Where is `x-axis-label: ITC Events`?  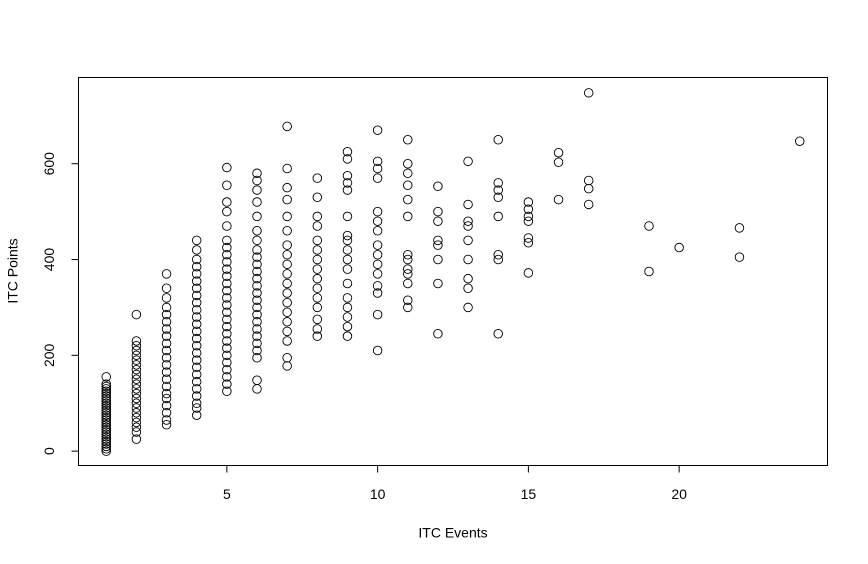 x-axis-label: ITC Events is located at coordinates (452, 533).